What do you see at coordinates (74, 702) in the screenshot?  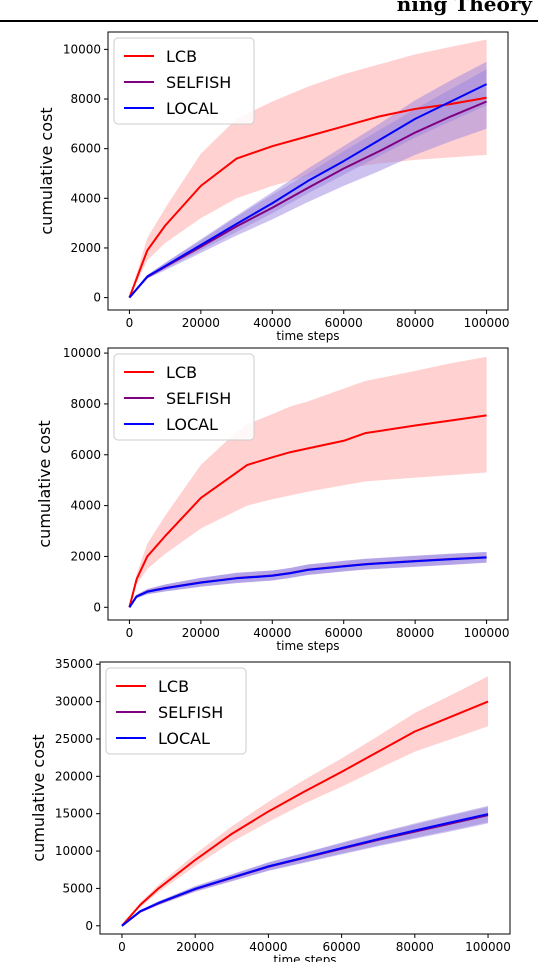 I see `y-tick-label: 30000` at bounding box center [74, 702].